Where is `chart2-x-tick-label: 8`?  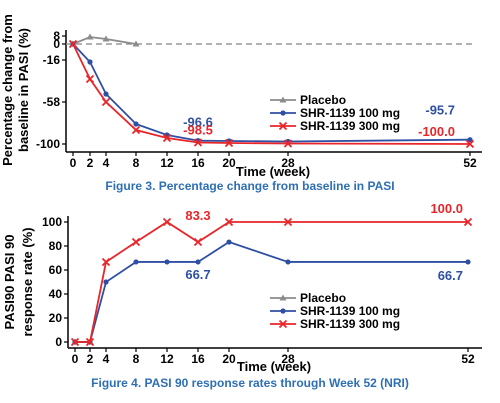
chart2-x-tick-label: 8 is located at coordinates (136, 359).